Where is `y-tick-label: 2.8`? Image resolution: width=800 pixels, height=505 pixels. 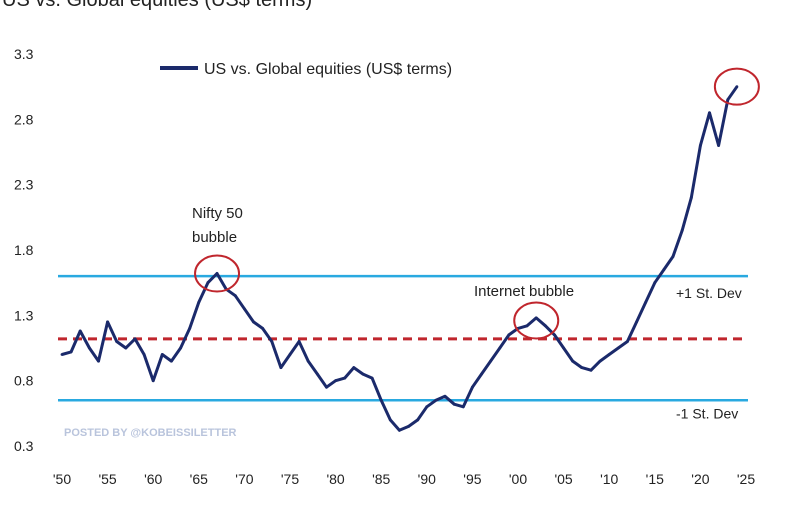
y-tick-label: 2.8 is located at coordinates (24, 119).